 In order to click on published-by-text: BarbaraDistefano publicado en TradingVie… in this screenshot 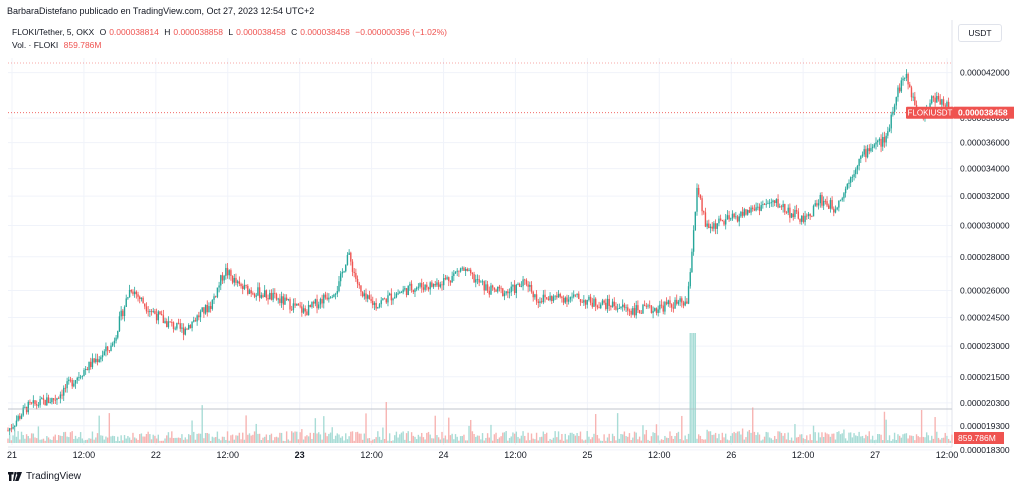, I will do `click(161, 11)`.